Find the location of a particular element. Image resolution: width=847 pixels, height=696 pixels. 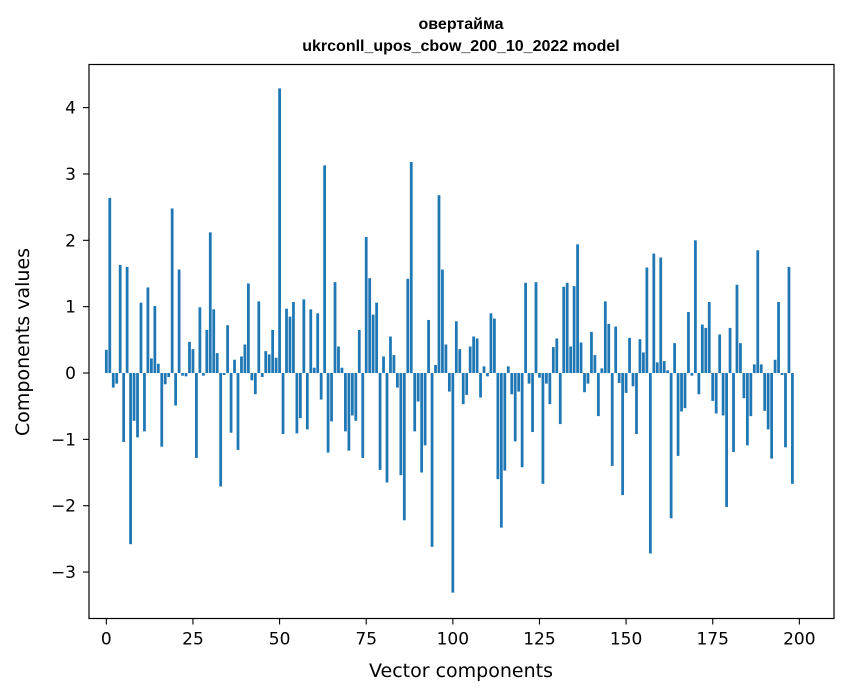

y-tick-label-1: −2 is located at coordinates (63, 507).